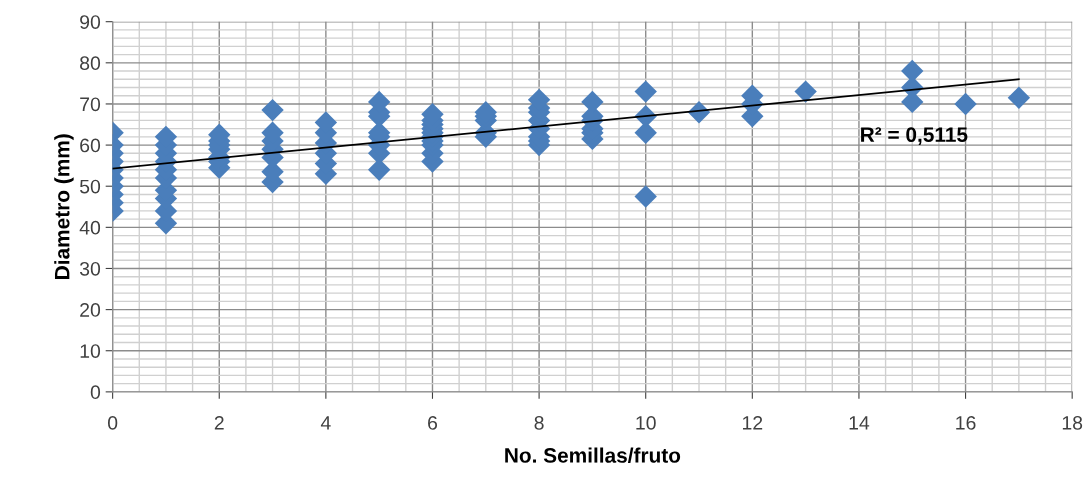 This screenshot has height=482, width=1083. Describe the element at coordinates (90, 351) in the screenshot. I see `y-tick-label: 10` at that location.